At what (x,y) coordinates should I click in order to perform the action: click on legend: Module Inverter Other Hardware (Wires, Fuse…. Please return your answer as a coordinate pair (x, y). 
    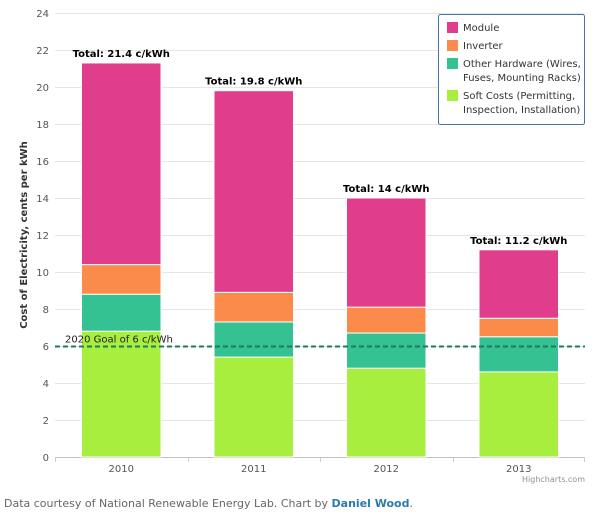
    Looking at the image, I should click on (511, 69).